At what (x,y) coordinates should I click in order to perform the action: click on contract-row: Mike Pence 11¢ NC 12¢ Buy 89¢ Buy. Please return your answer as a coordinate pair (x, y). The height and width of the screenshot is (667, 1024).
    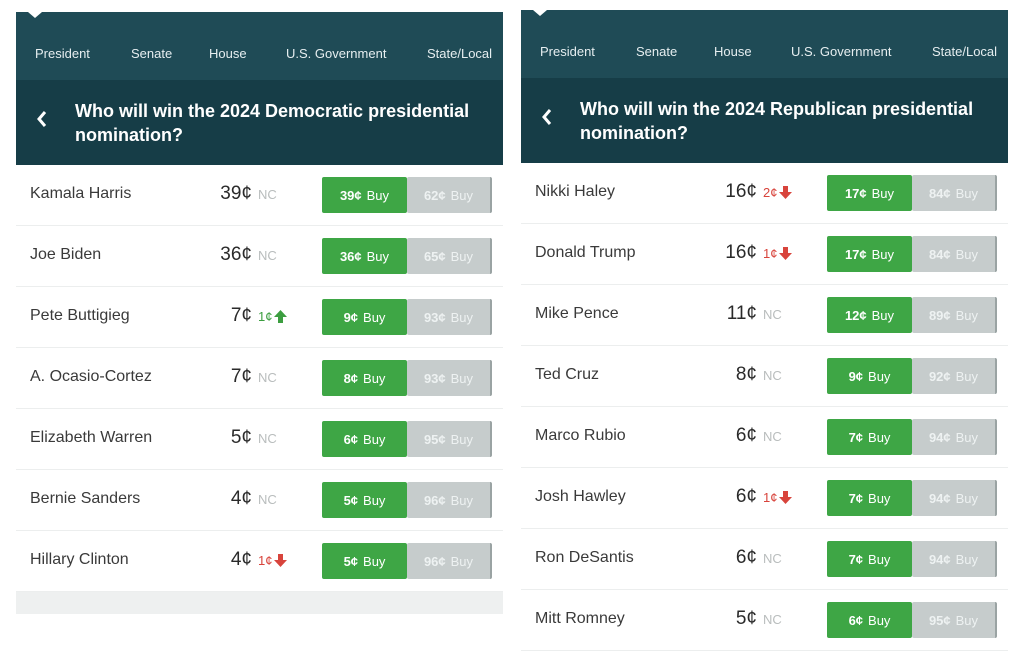
    Looking at the image, I should click on (764, 315).